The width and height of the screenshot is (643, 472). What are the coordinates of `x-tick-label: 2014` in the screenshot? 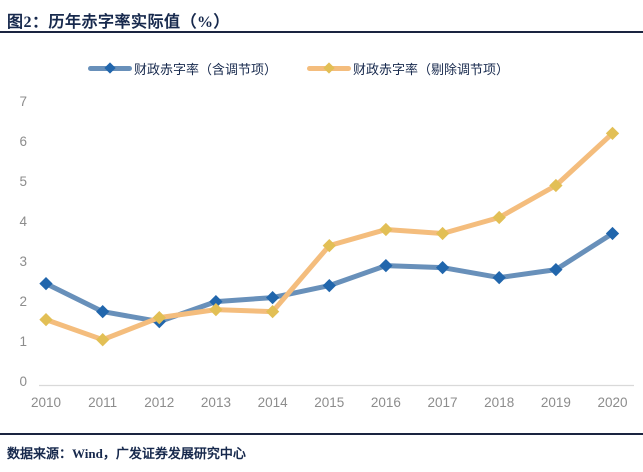 It's located at (273, 402).